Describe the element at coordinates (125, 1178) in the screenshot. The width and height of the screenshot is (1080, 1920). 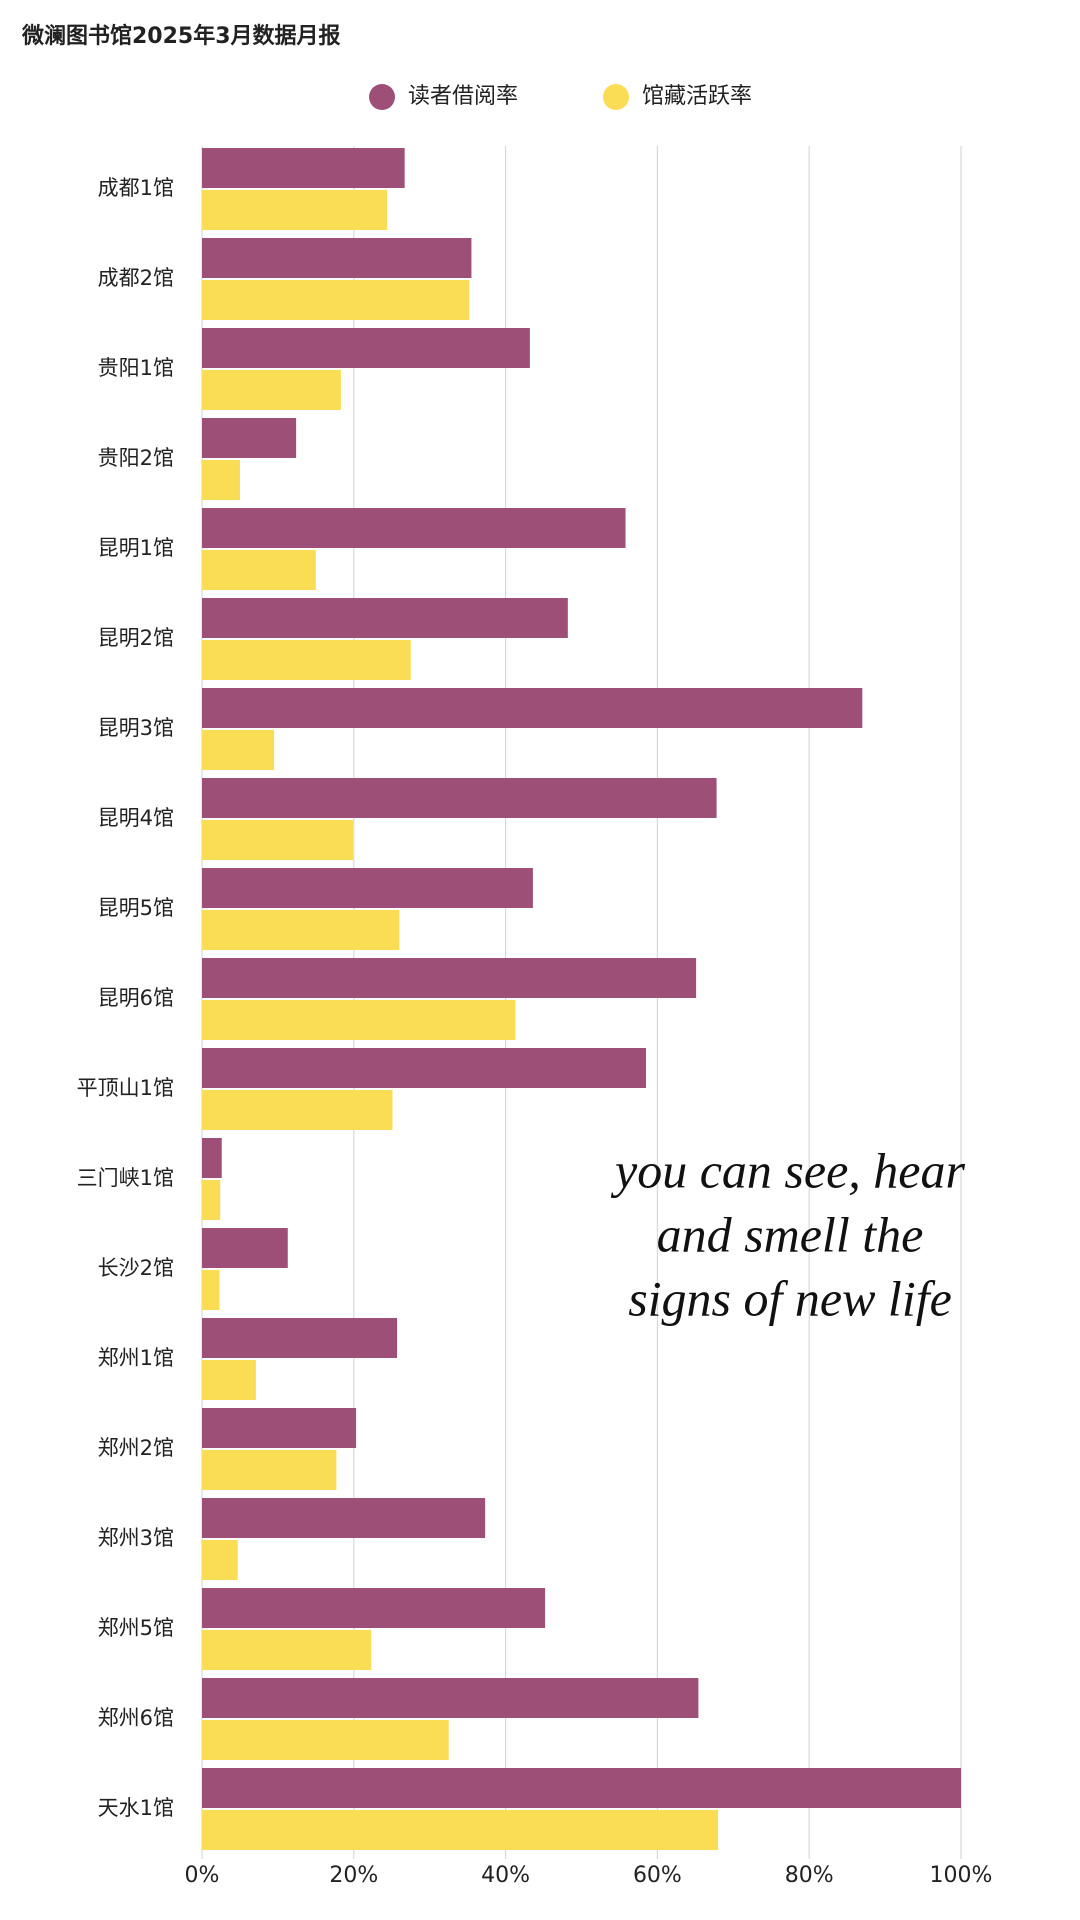
I see `y-tick-label: 三门峡1馆` at that location.